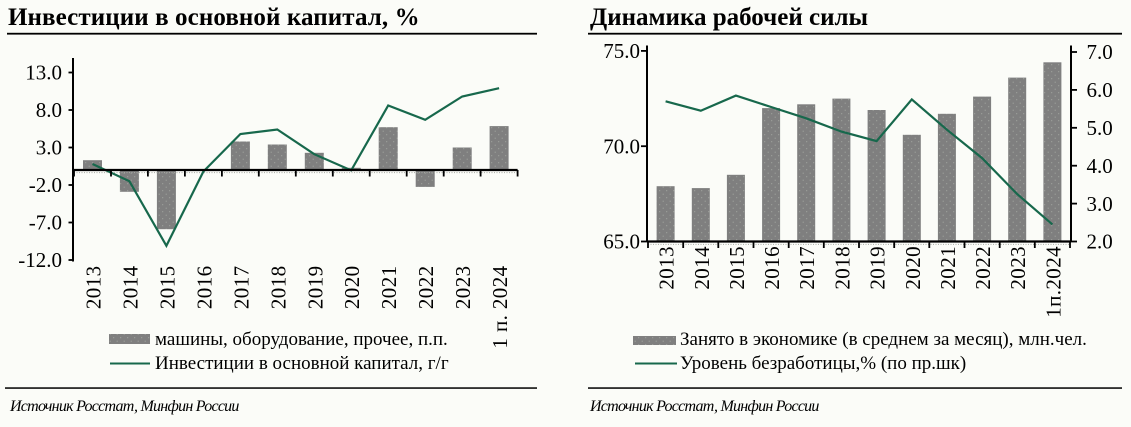  Describe the element at coordinates (1053, 282) in the screenshot. I see `svg-text: 1п.2024` at that location.